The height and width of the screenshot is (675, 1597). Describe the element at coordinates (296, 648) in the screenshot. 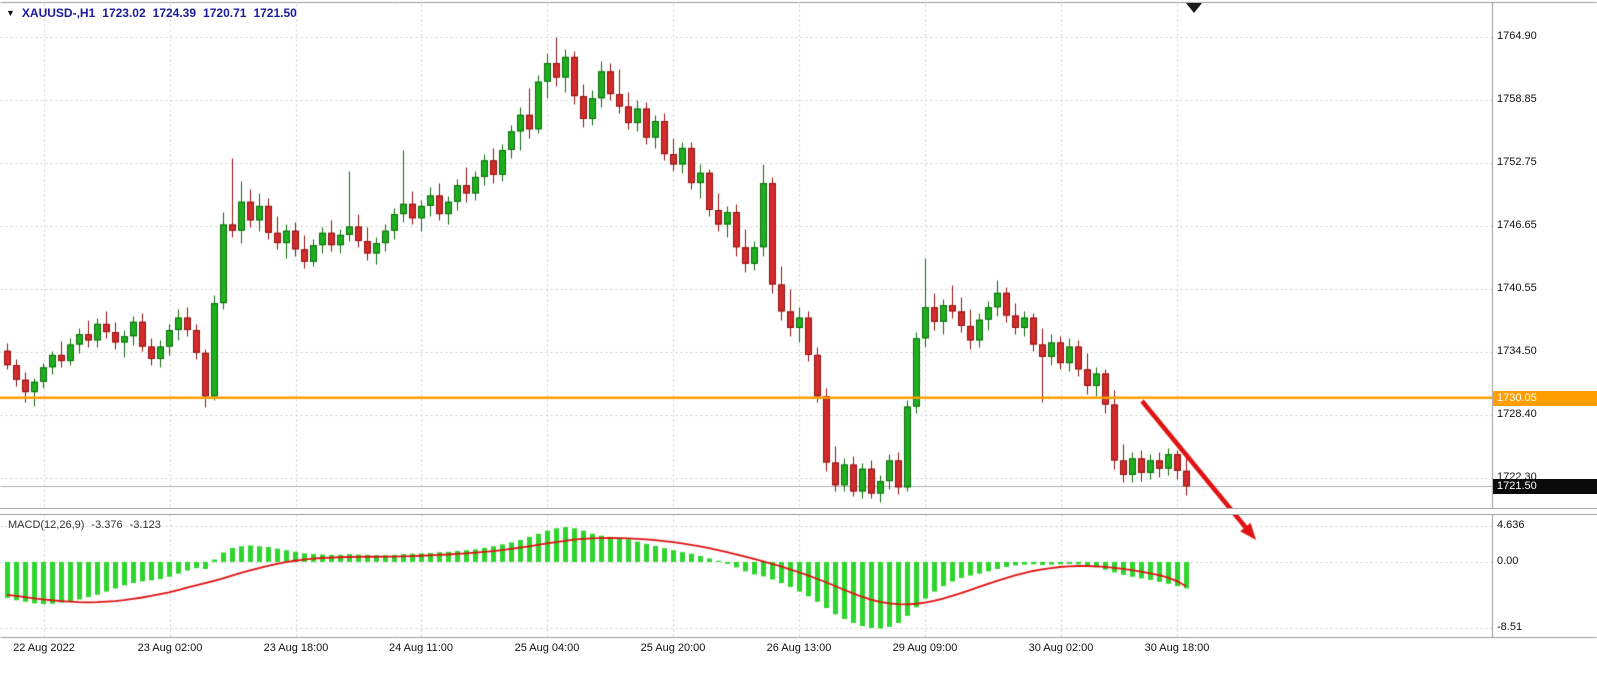

I see `time-tick-label: 23 Aug 18:00` at that location.